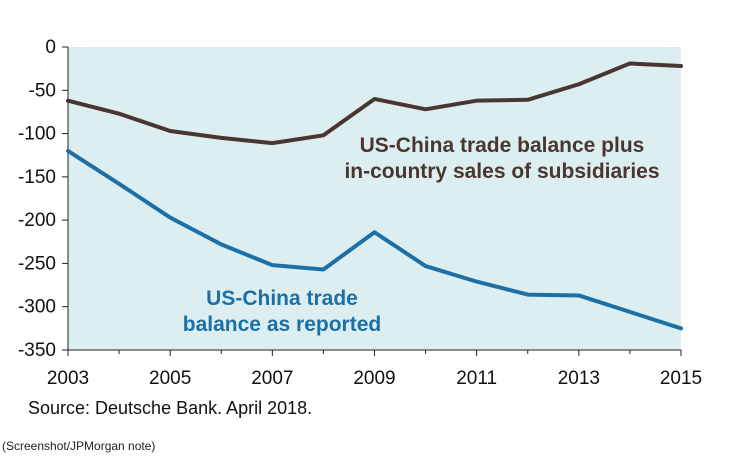 The width and height of the screenshot is (741, 469). What do you see at coordinates (37, 350) in the screenshot?
I see `y-tick-label: -350` at bounding box center [37, 350].